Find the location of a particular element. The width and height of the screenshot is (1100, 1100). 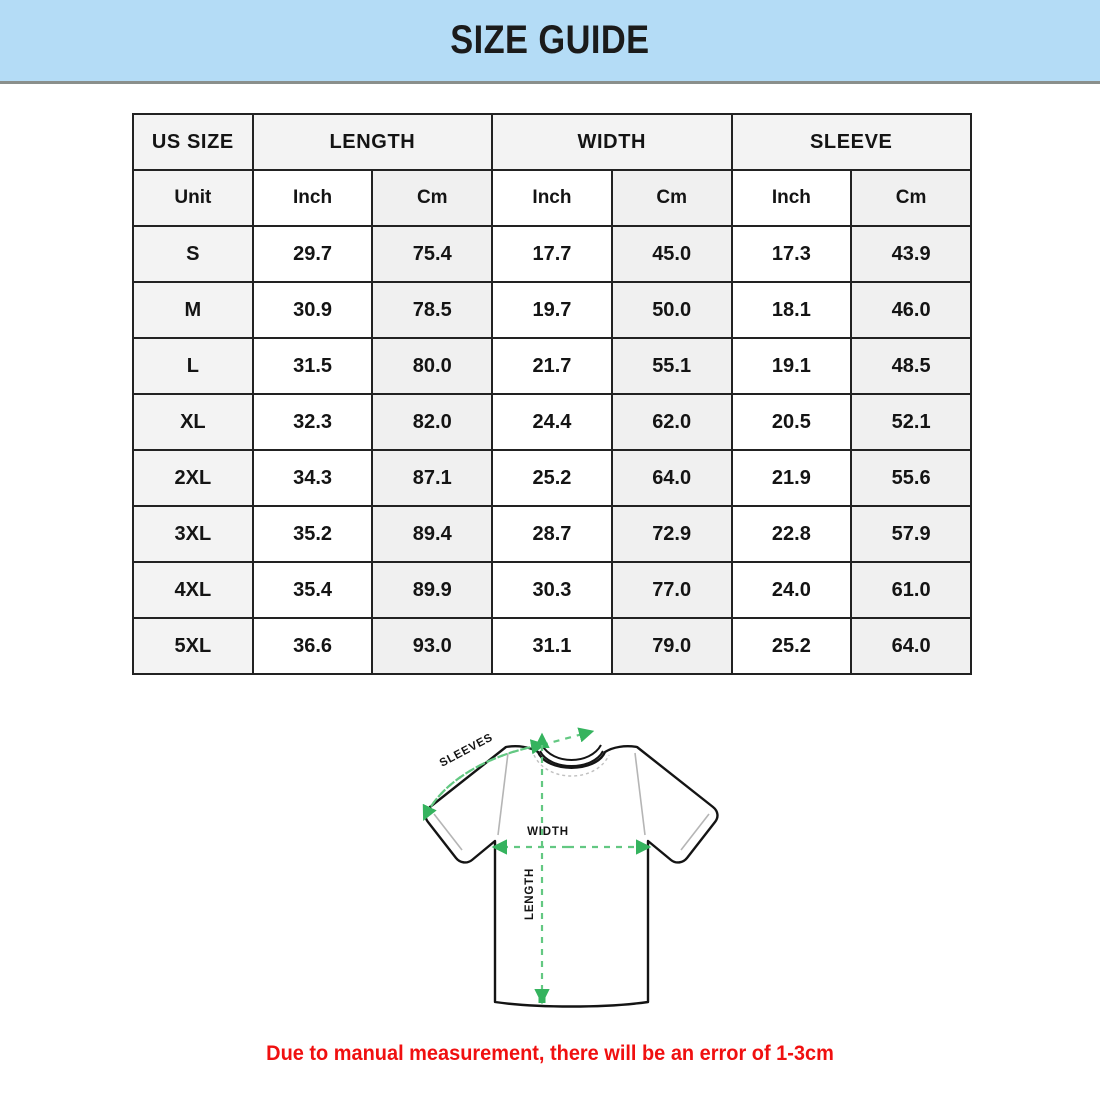

cell-length-cm: 78.5 is located at coordinates (432, 310).